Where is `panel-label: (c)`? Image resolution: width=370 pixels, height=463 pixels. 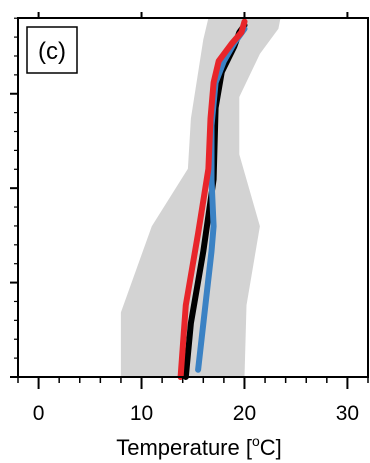
panel-label: (c) is located at coordinates (52, 51).